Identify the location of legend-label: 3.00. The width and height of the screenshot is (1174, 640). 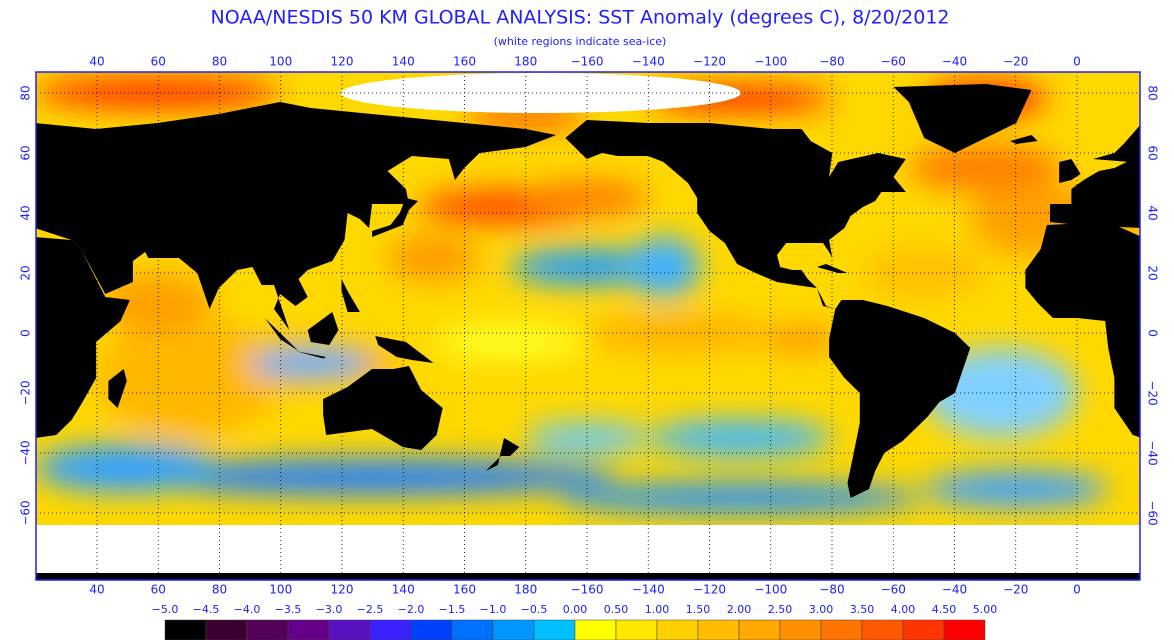
(821, 609).